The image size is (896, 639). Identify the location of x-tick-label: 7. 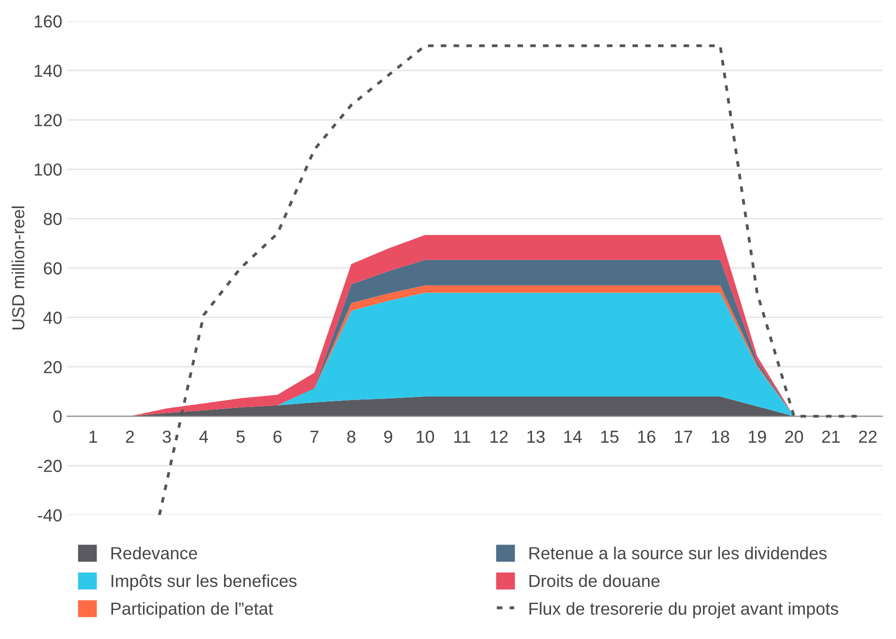
(314, 436).